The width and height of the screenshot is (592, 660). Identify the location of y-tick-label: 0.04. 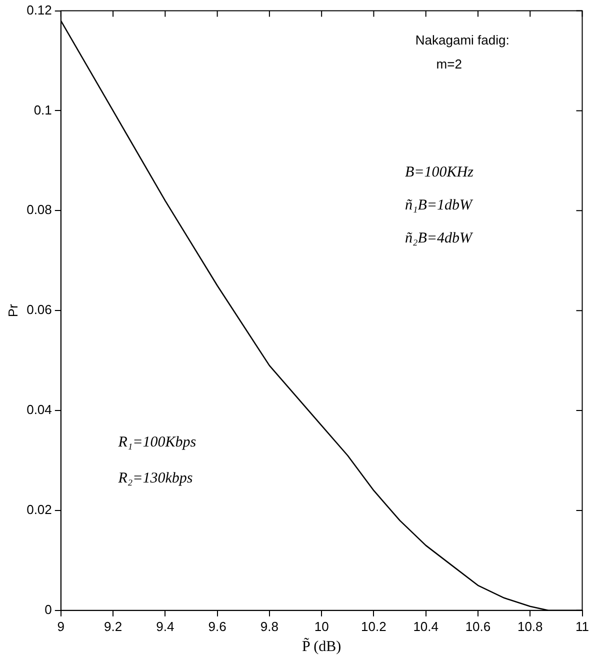
(39, 410).